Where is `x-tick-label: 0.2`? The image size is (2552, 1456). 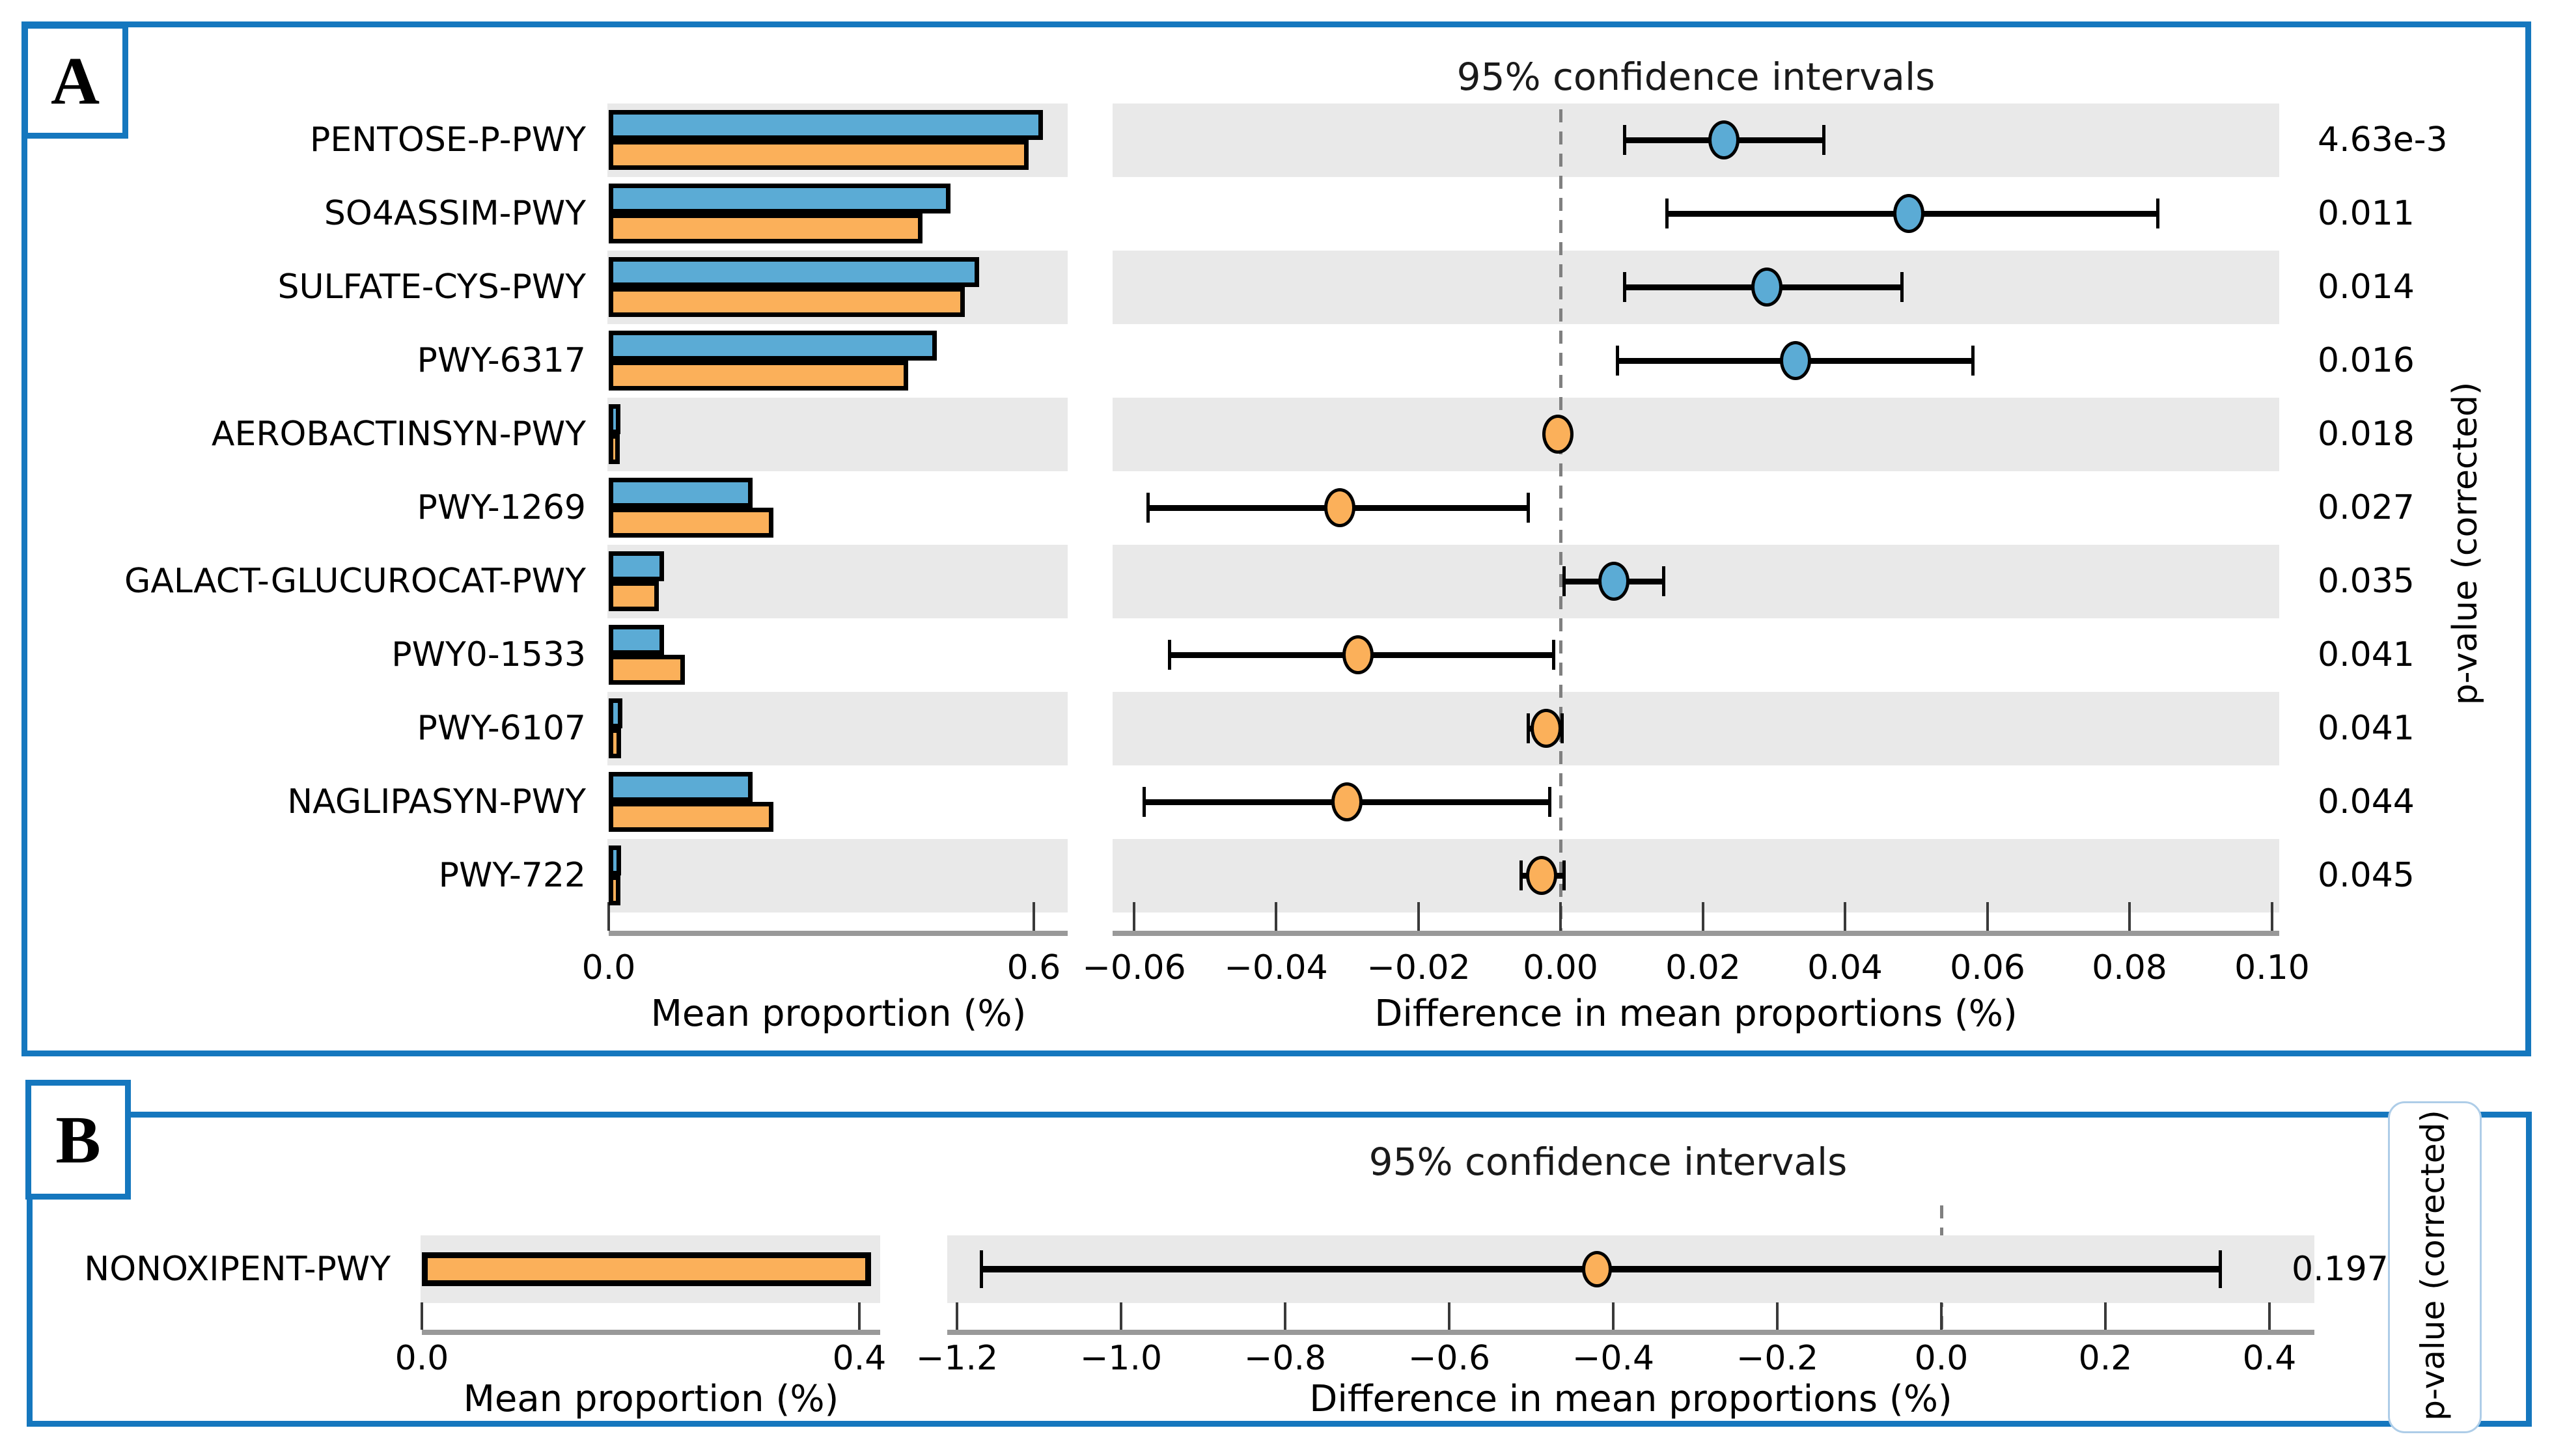 x-tick-label: 0.2 is located at coordinates (2106, 1359).